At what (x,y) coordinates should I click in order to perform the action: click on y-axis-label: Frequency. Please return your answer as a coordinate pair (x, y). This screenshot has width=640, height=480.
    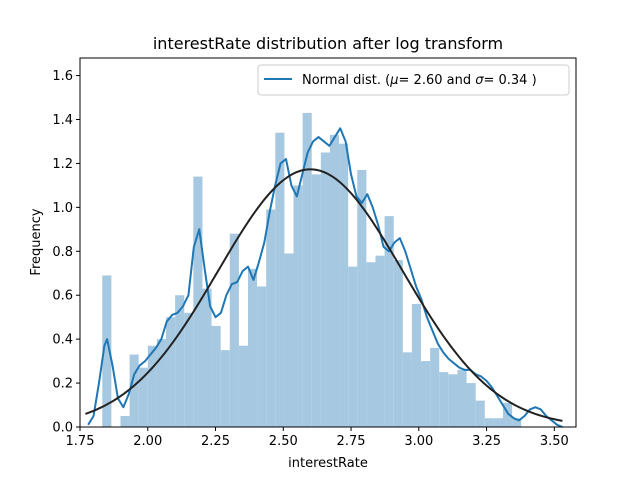
    Looking at the image, I should click on (36, 241).